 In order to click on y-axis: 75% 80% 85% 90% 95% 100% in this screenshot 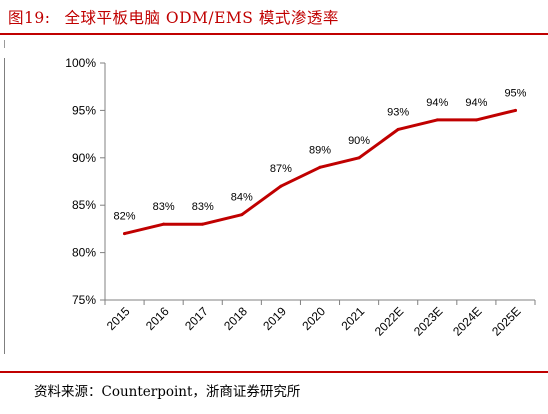, I will do `click(85, 181)`.